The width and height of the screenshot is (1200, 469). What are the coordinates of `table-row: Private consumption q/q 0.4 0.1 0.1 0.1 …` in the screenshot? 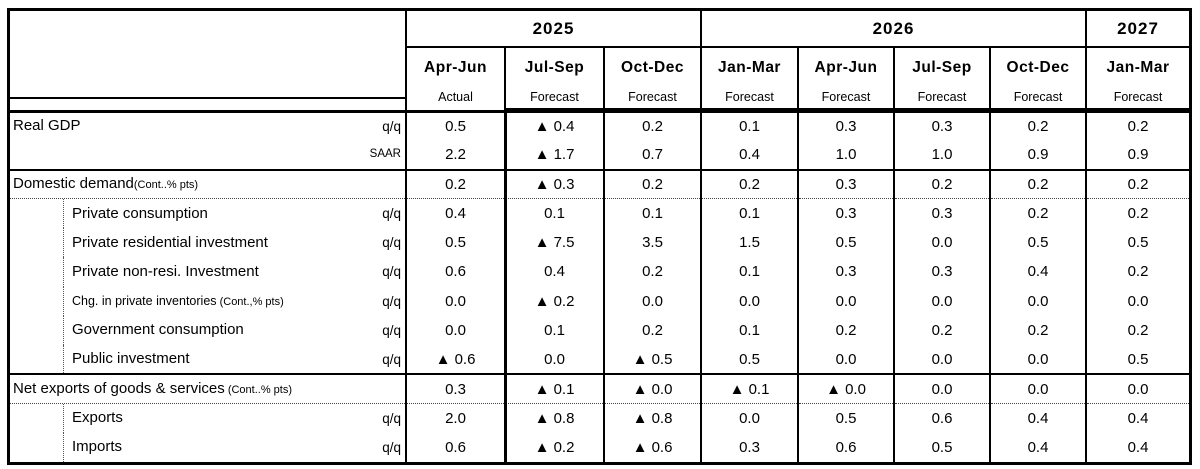 It's located at (600, 213).